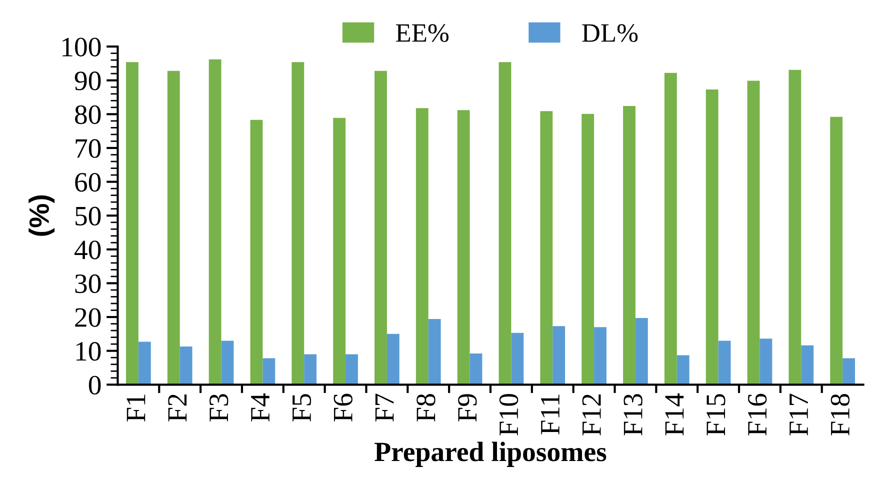 The width and height of the screenshot is (872, 490). What do you see at coordinates (88, 182) in the screenshot?
I see `y-tick-label: 60` at bounding box center [88, 182].